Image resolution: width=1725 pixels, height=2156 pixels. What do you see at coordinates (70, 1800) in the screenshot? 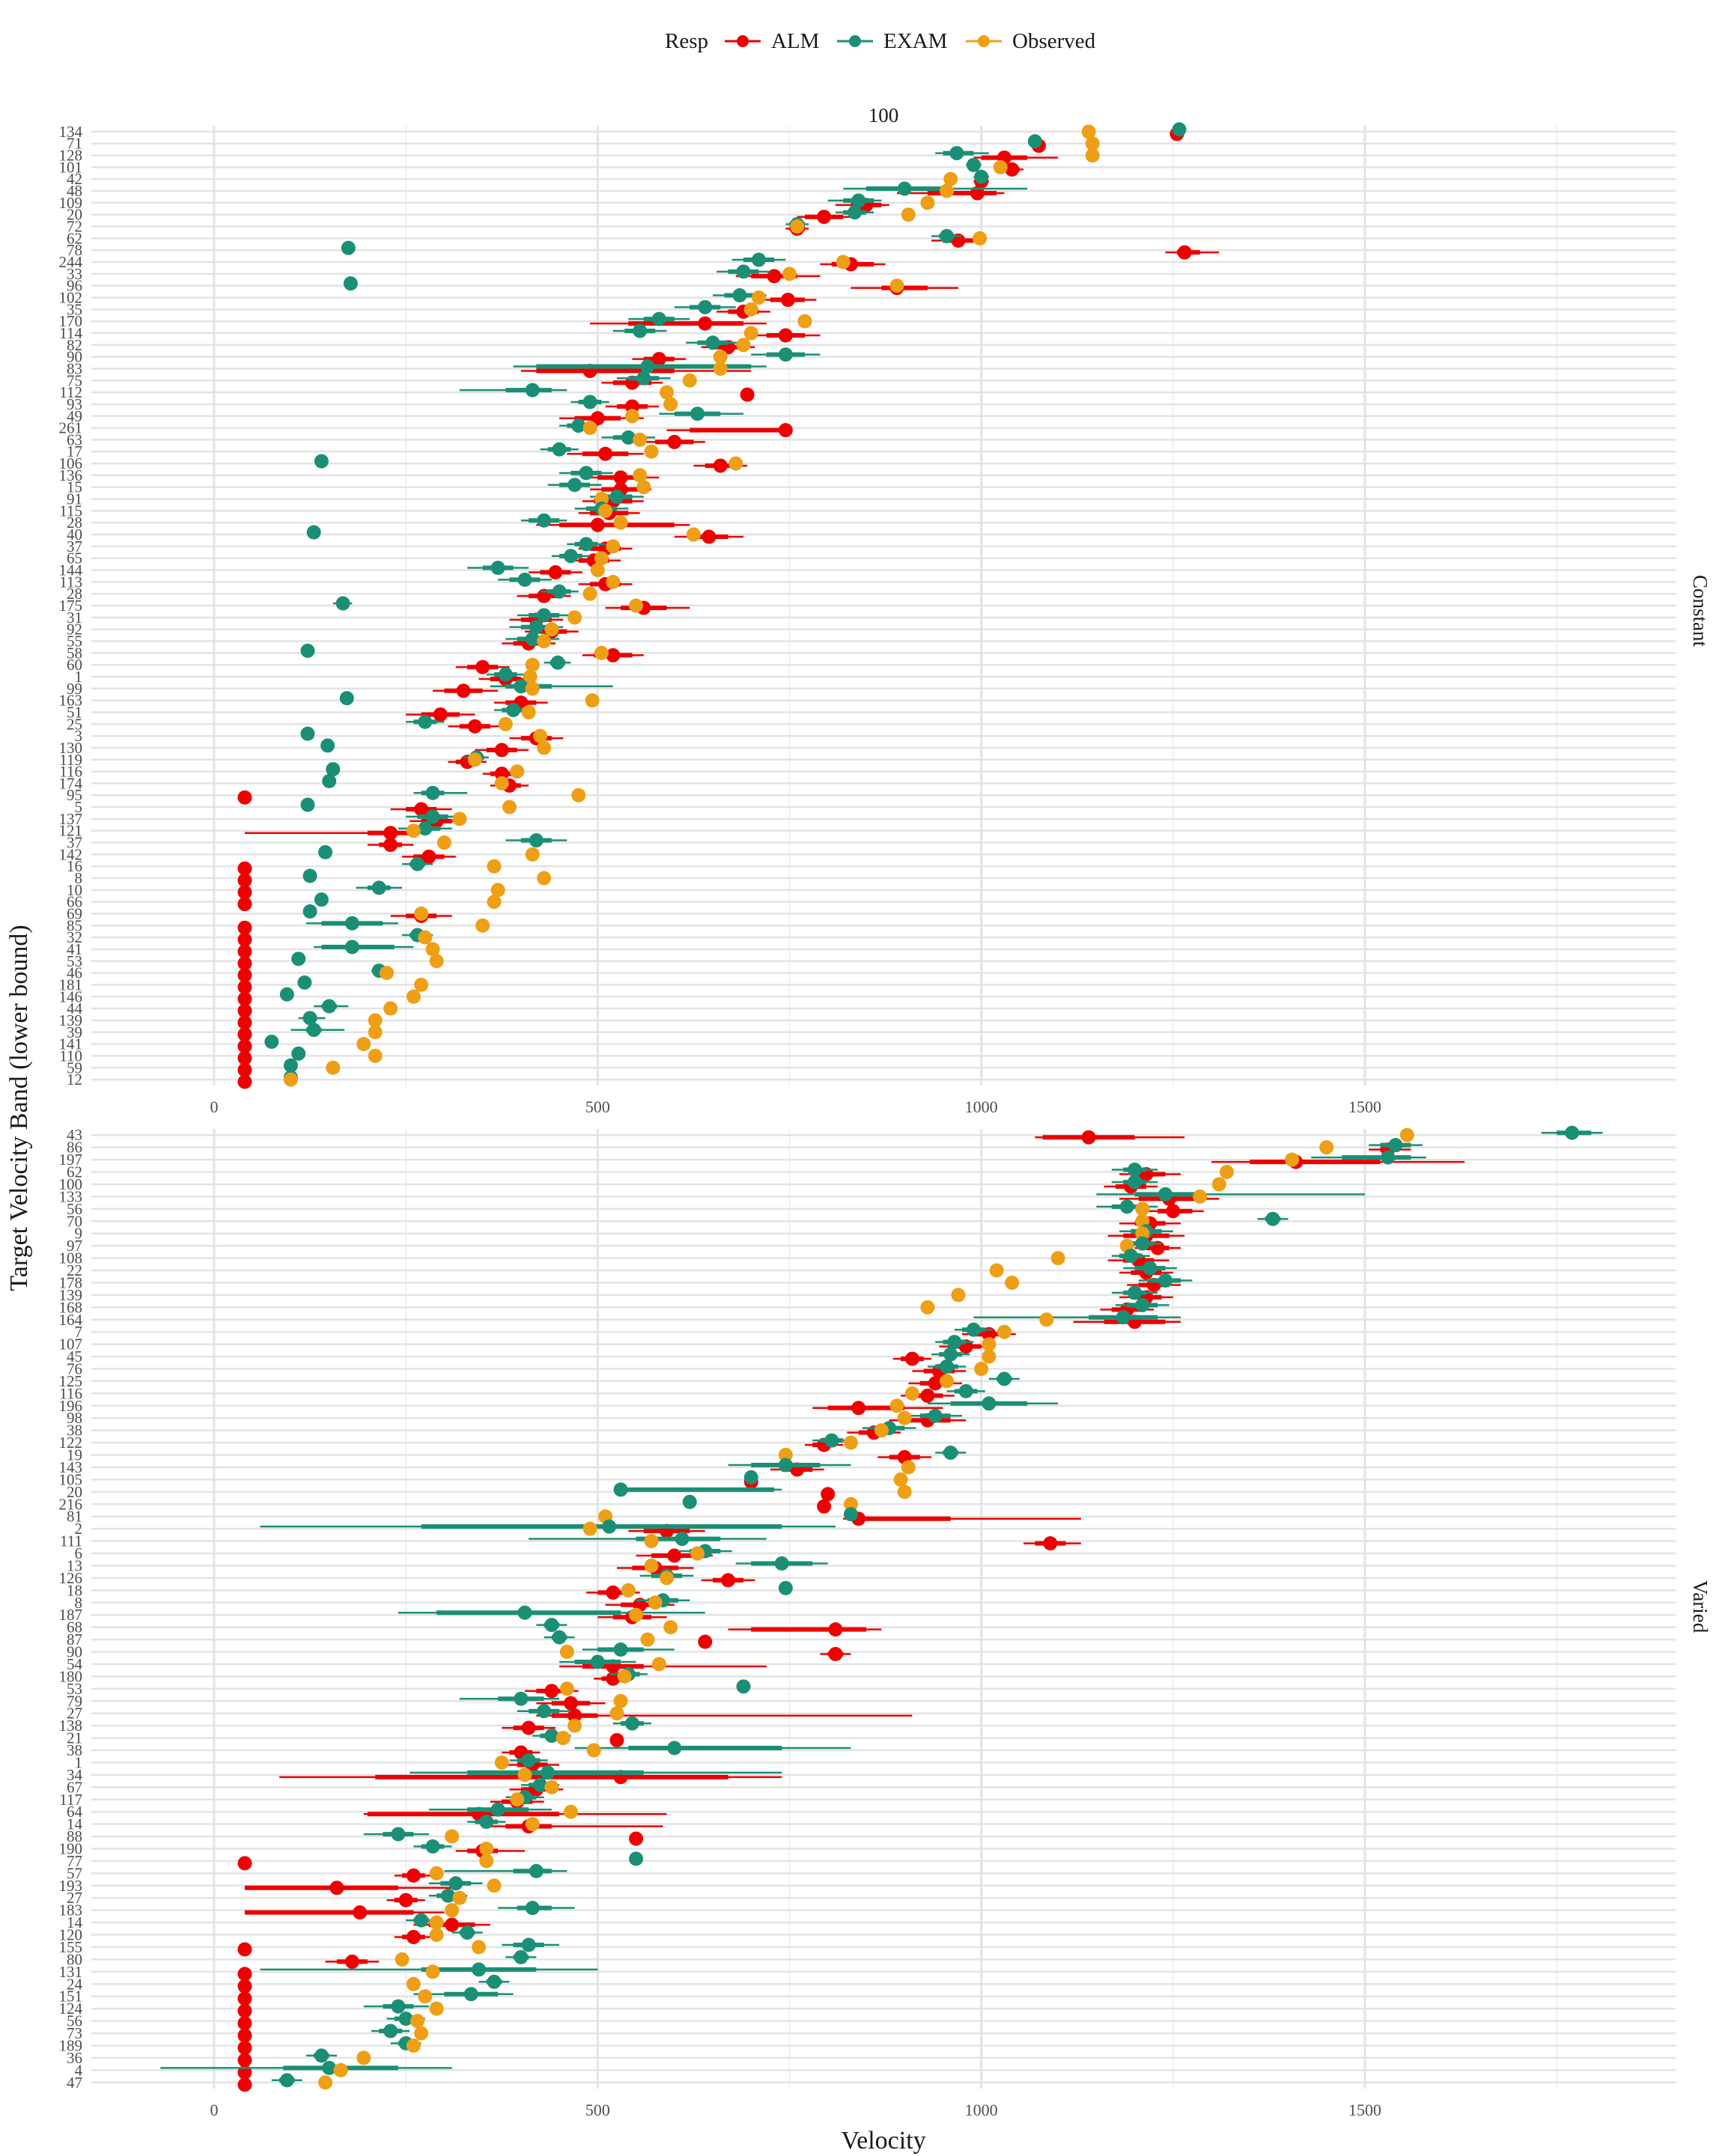
I see `y-tick-label: 117` at bounding box center [70, 1800].